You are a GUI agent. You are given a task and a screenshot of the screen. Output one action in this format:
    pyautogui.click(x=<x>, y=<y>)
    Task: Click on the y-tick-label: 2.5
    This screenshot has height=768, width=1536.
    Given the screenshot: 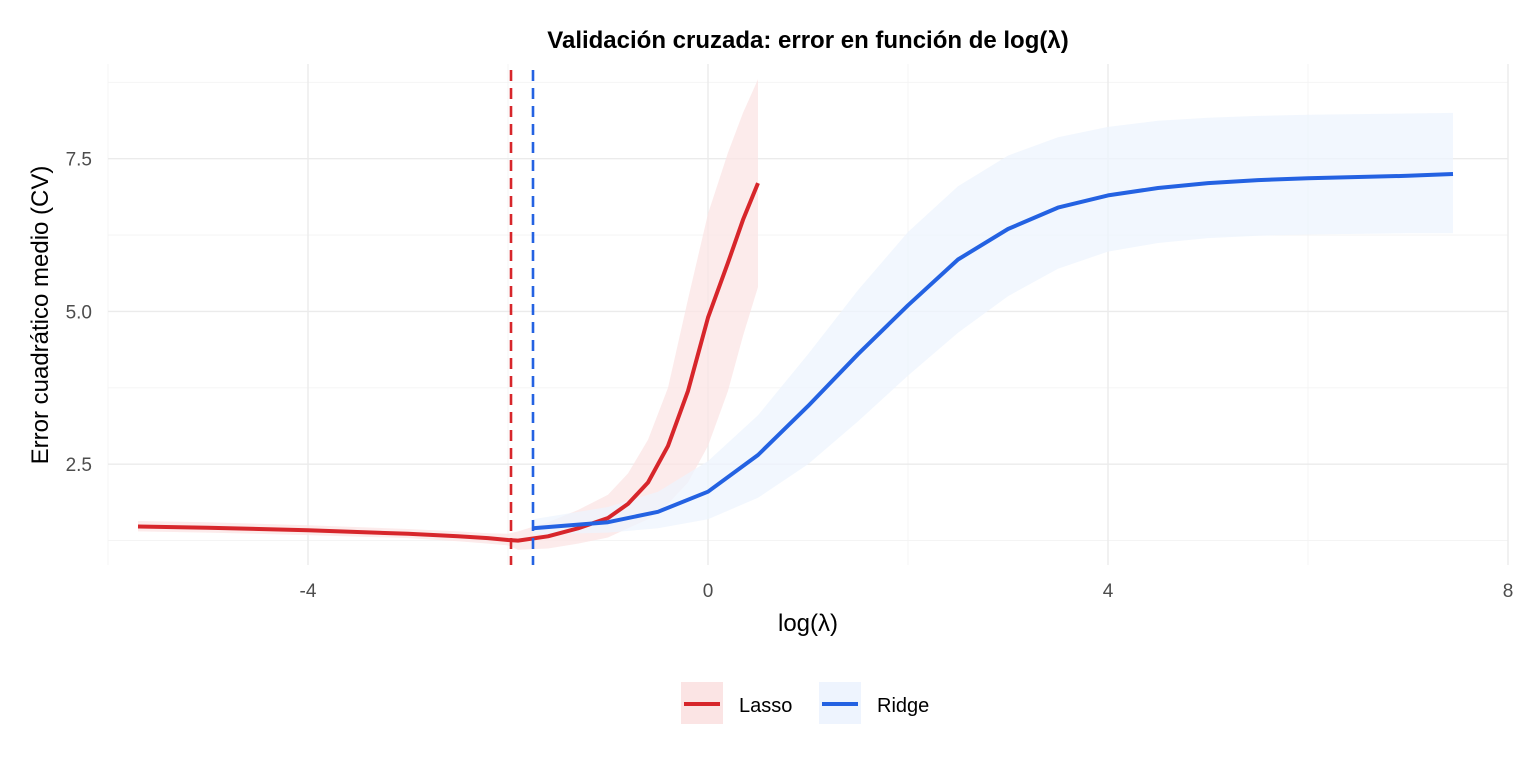 What is the action you would take?
    pyautogui.click(x=79, y=465)
    